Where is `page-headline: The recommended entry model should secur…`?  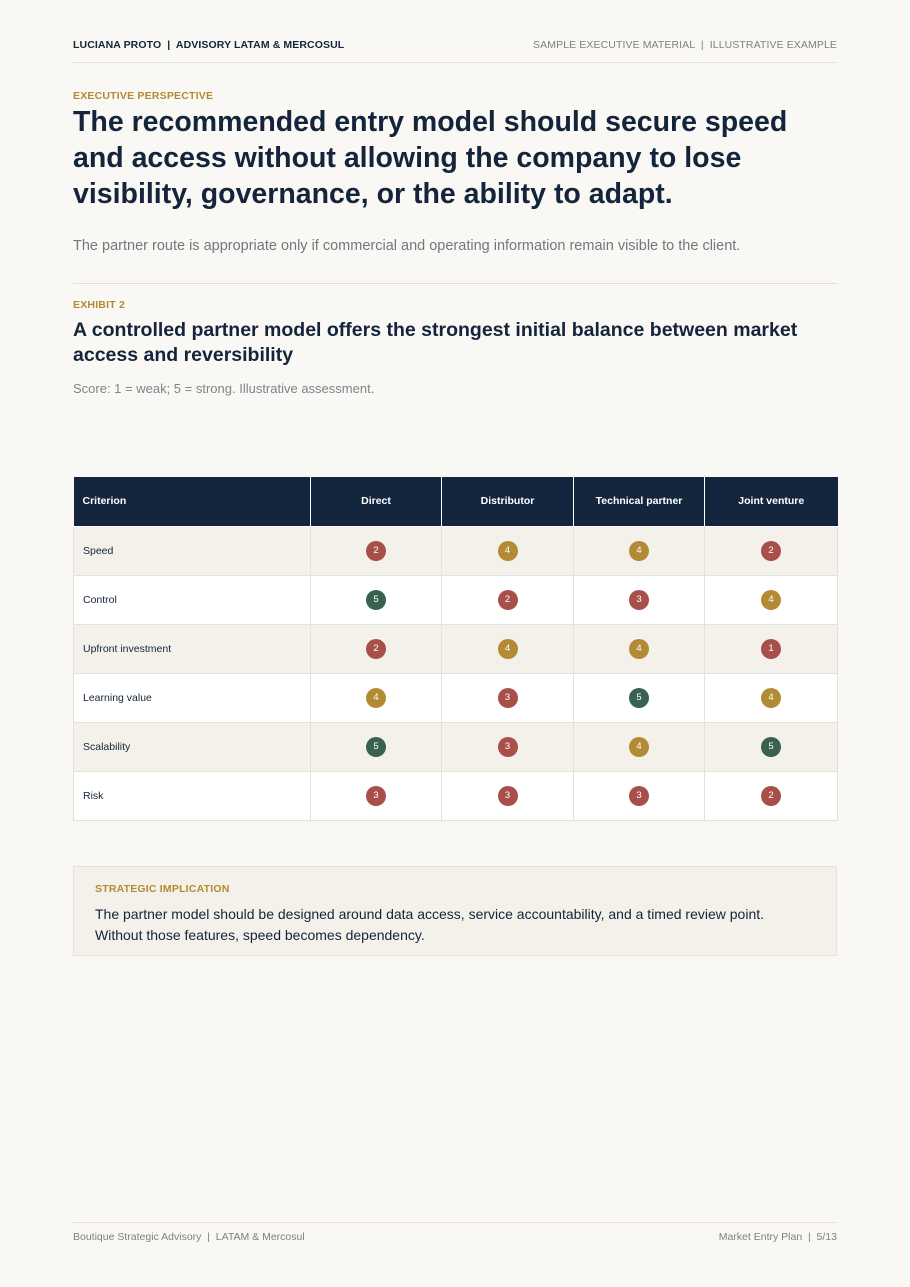
page-headline: The recommended entry model should secur… is located at coordinates (430, 158).